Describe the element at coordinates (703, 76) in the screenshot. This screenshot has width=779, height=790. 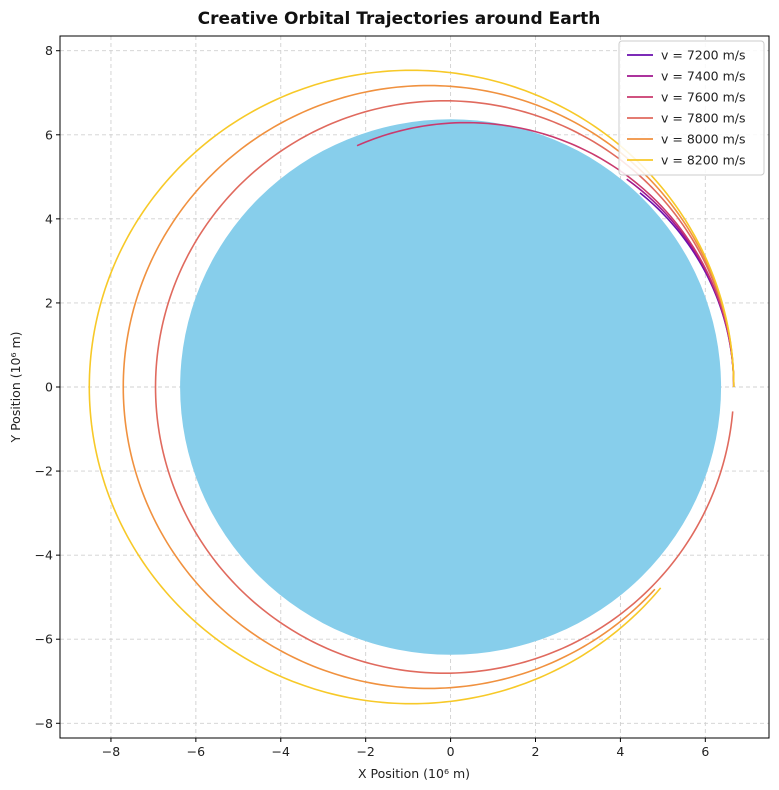
I see `legend-label-1: v = 7400 m/s` at that location.